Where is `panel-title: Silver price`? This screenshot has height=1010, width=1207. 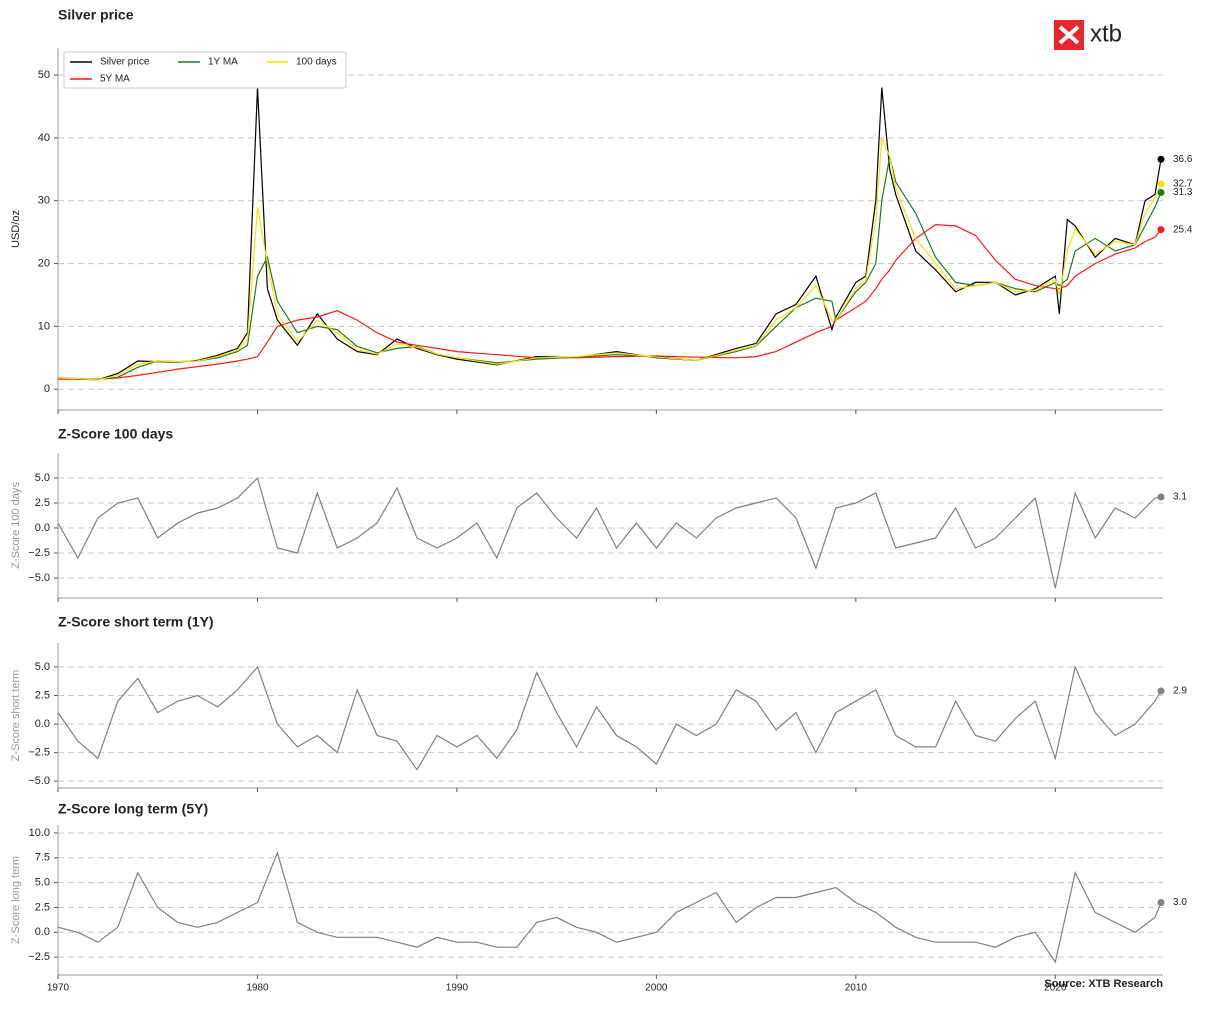 panel-title: Silver price is located at coordinates (96, 15).